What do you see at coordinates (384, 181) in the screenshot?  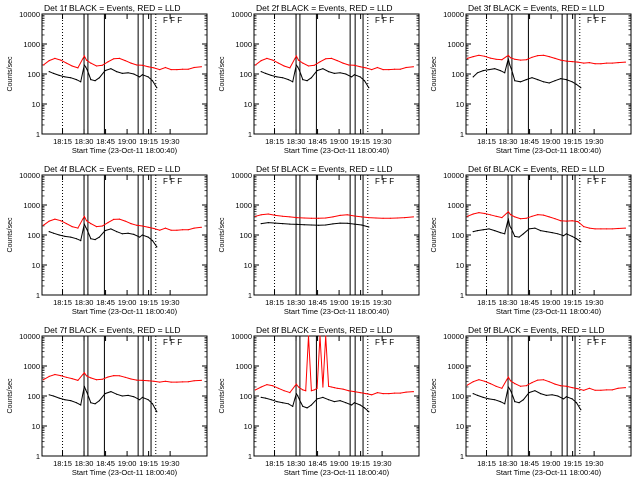 I see `panel-legend-marks: F F F` at bounding box center [384, 181].